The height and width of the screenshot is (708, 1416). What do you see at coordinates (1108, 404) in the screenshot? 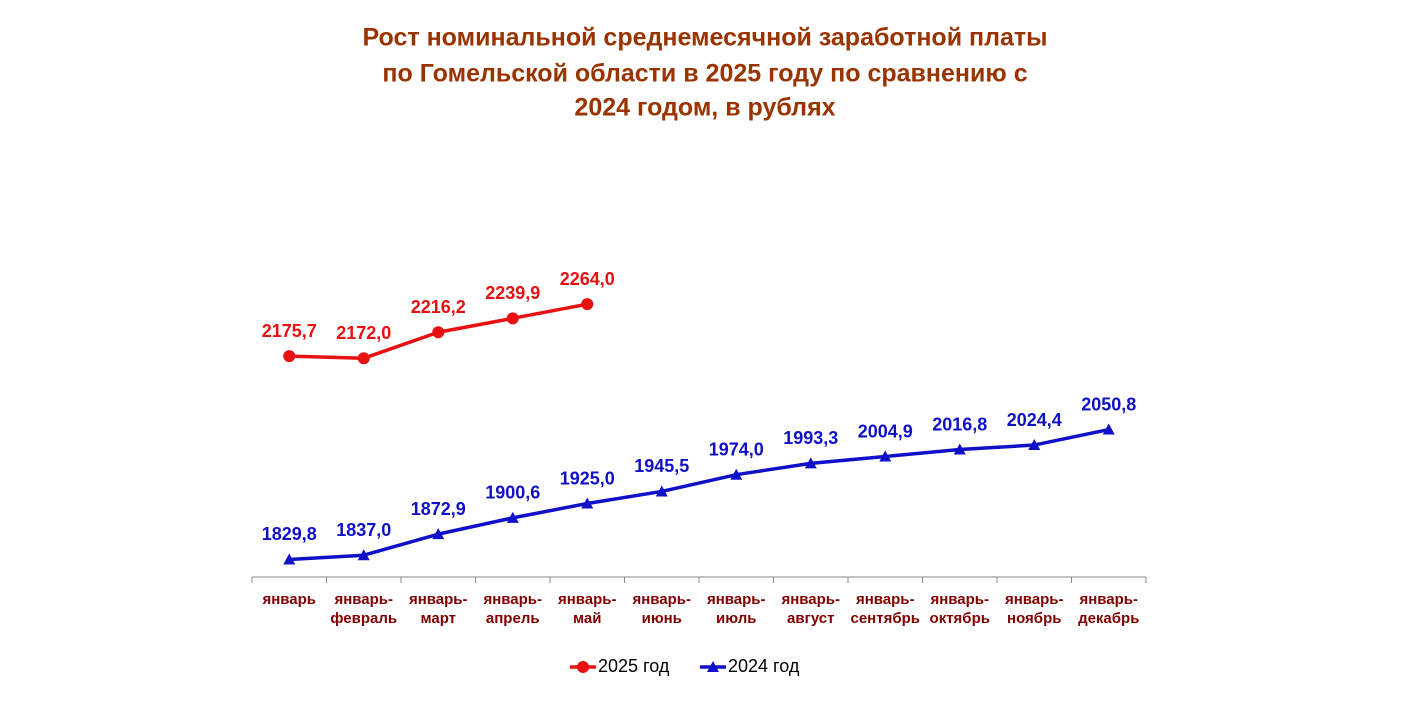
I see `data-label: 2050,8` at bounding box center [1108, 404].